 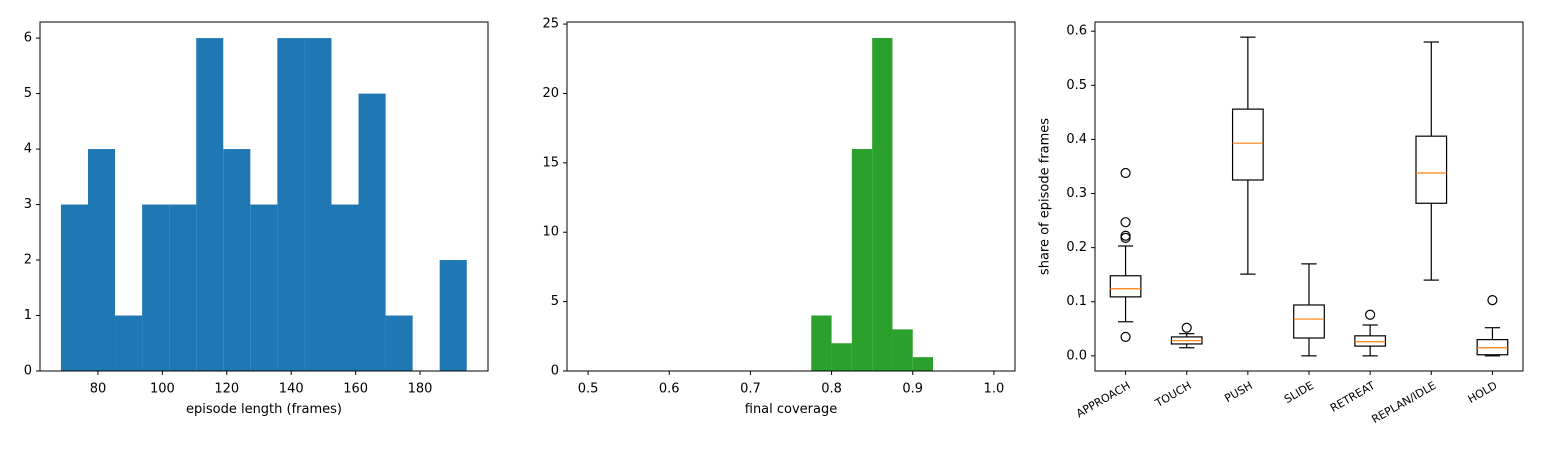 What do you see at coordinates (550, 93) in the screenshot?
I see `y-tick-label: 20` at bounding box center [550, 93].